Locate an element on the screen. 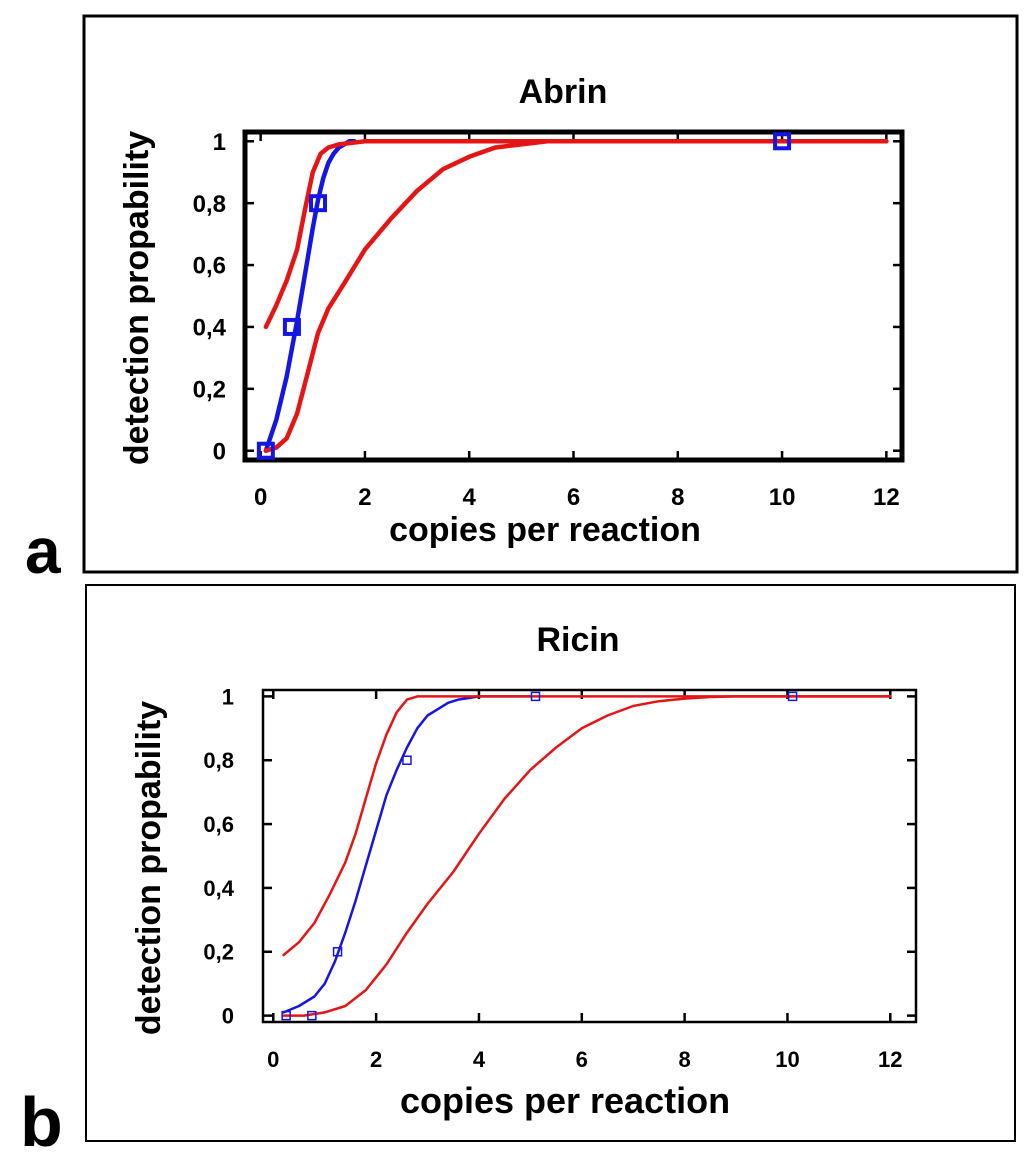 The height and width of the screenshot is (1166, 1024). chart-title: Ricin is located at coordinates (577, 640).